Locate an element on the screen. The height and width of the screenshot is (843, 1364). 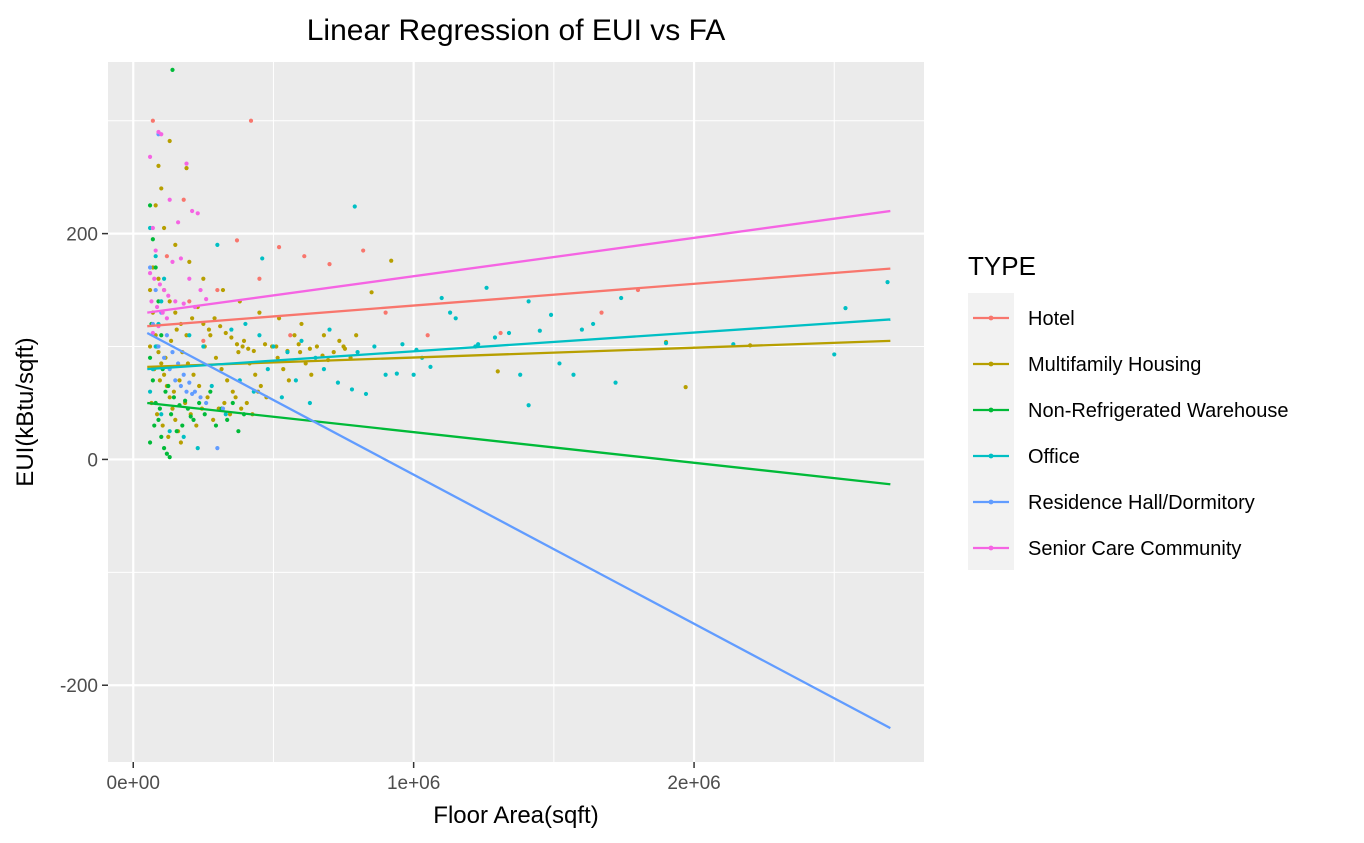
y-axis-title: EUI(kBtu/sqft) is located at coordinates (25, 411).